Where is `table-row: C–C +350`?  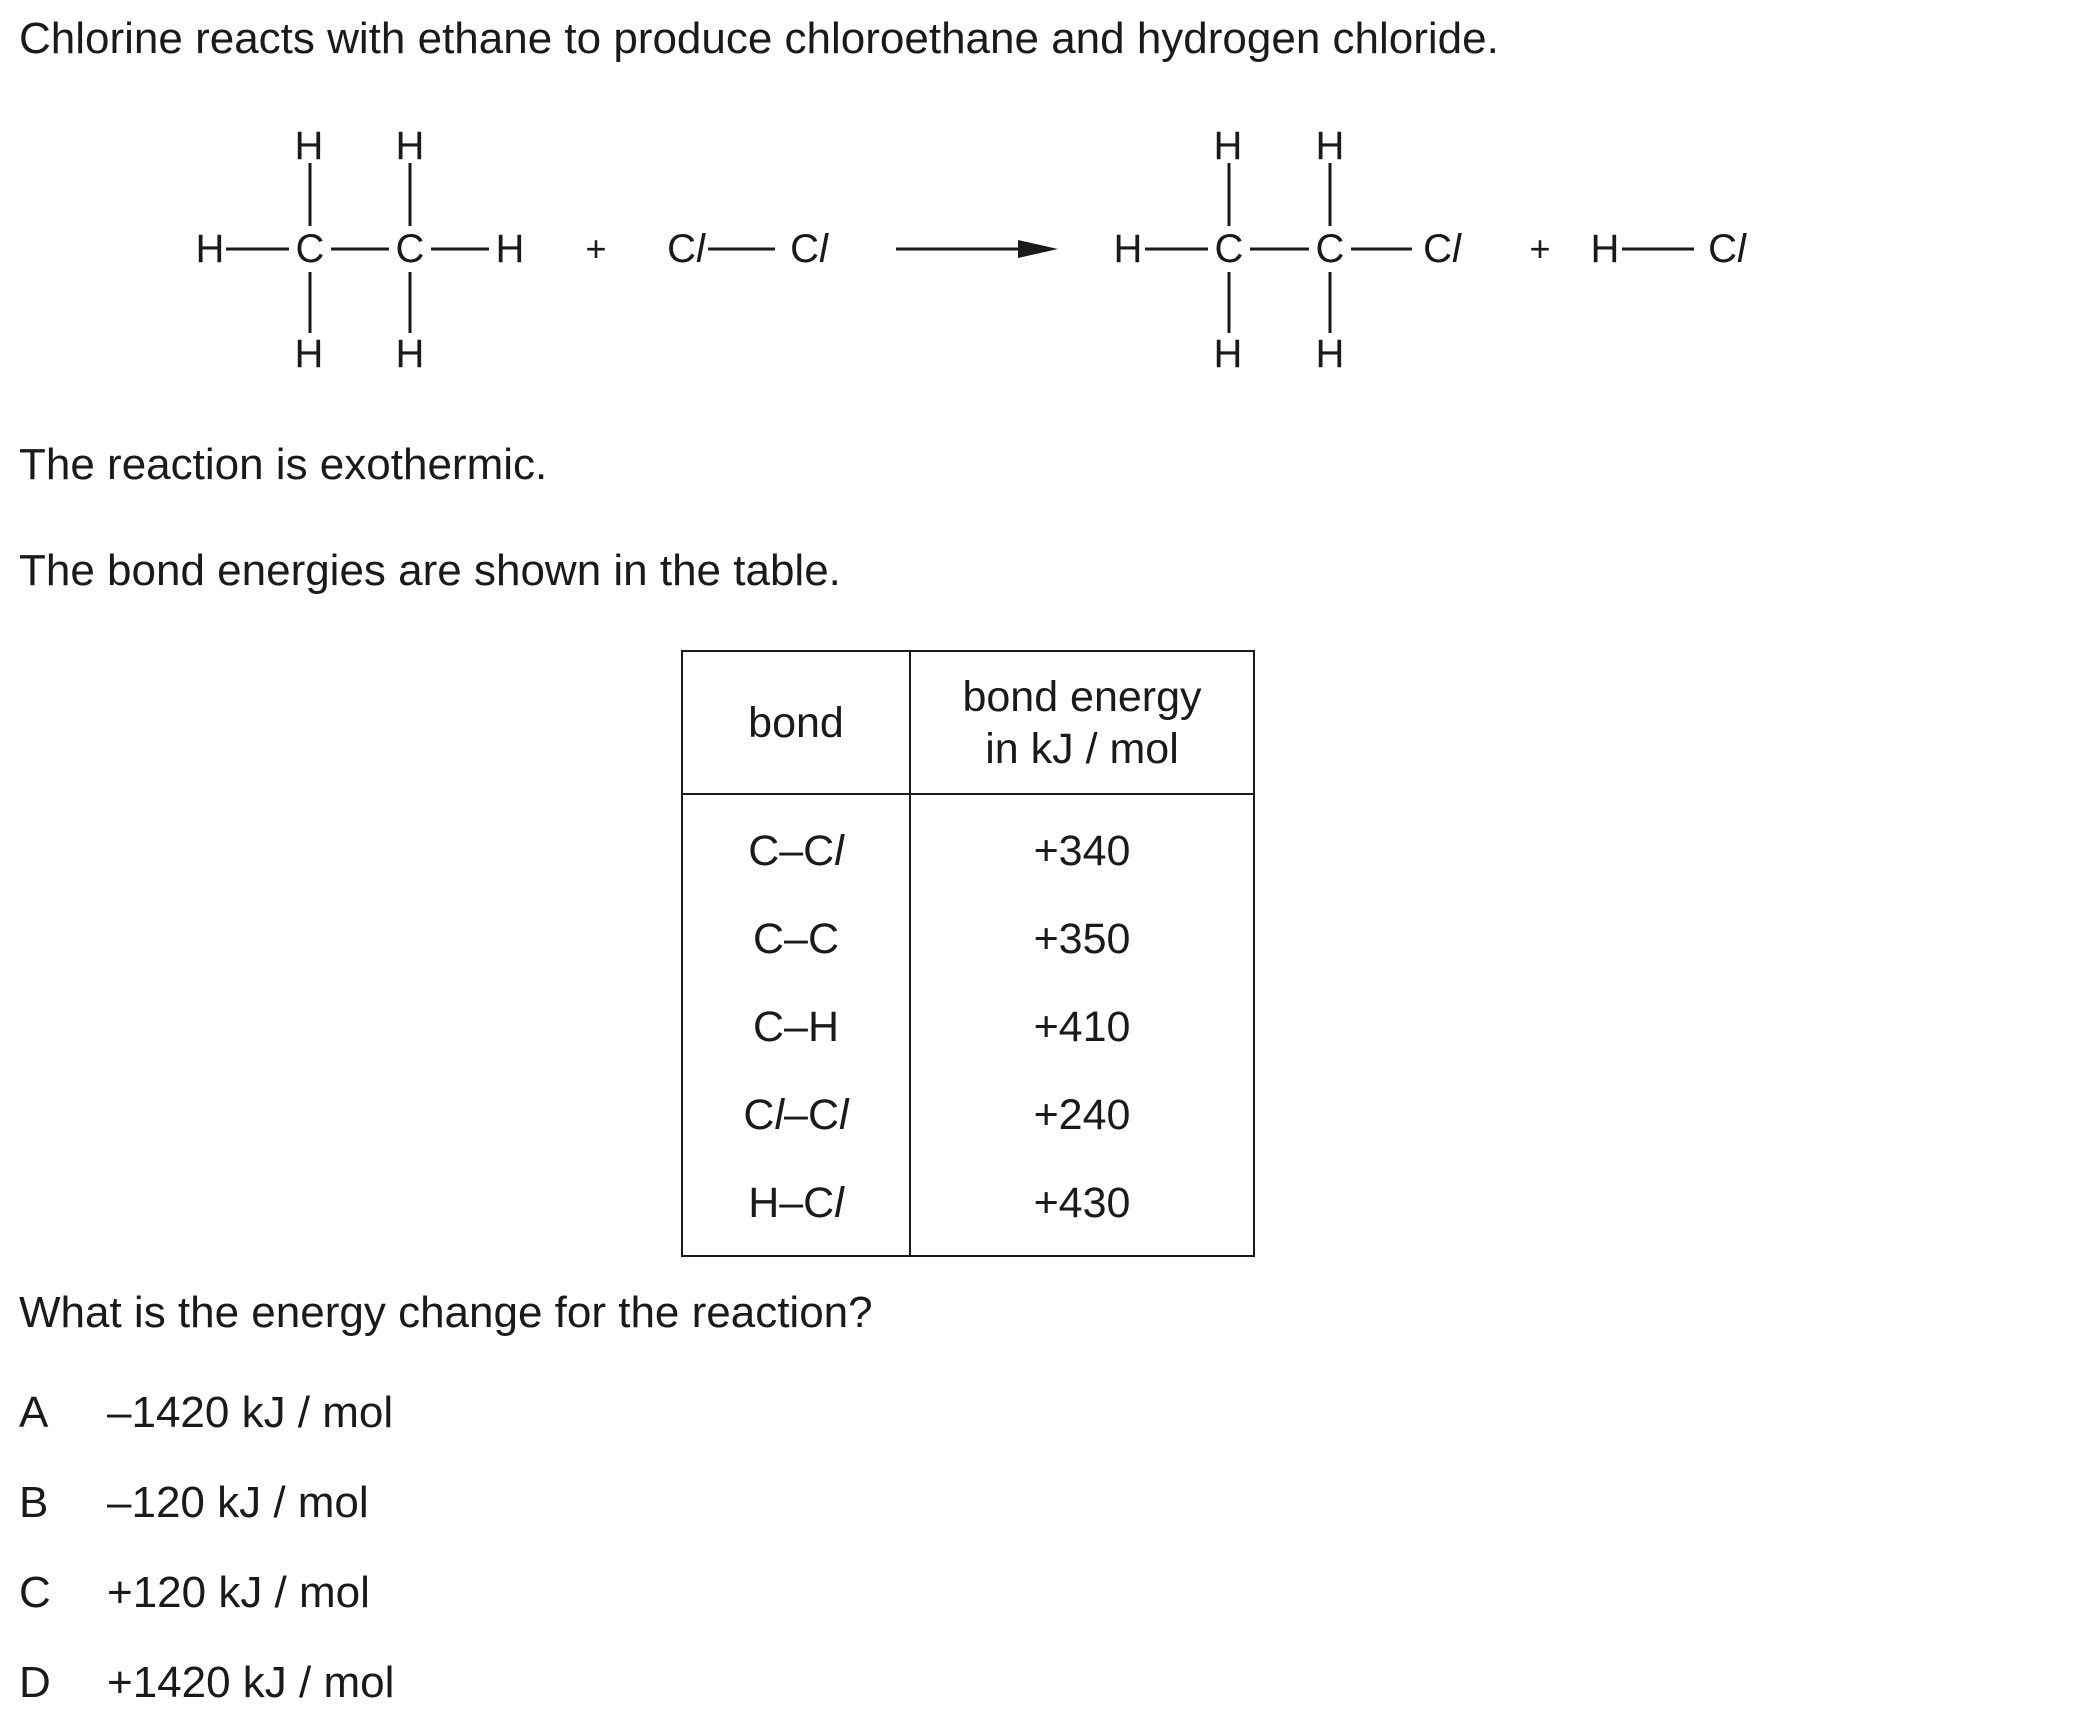
table-row: C–C +350 is located at coordinates (968, 939).